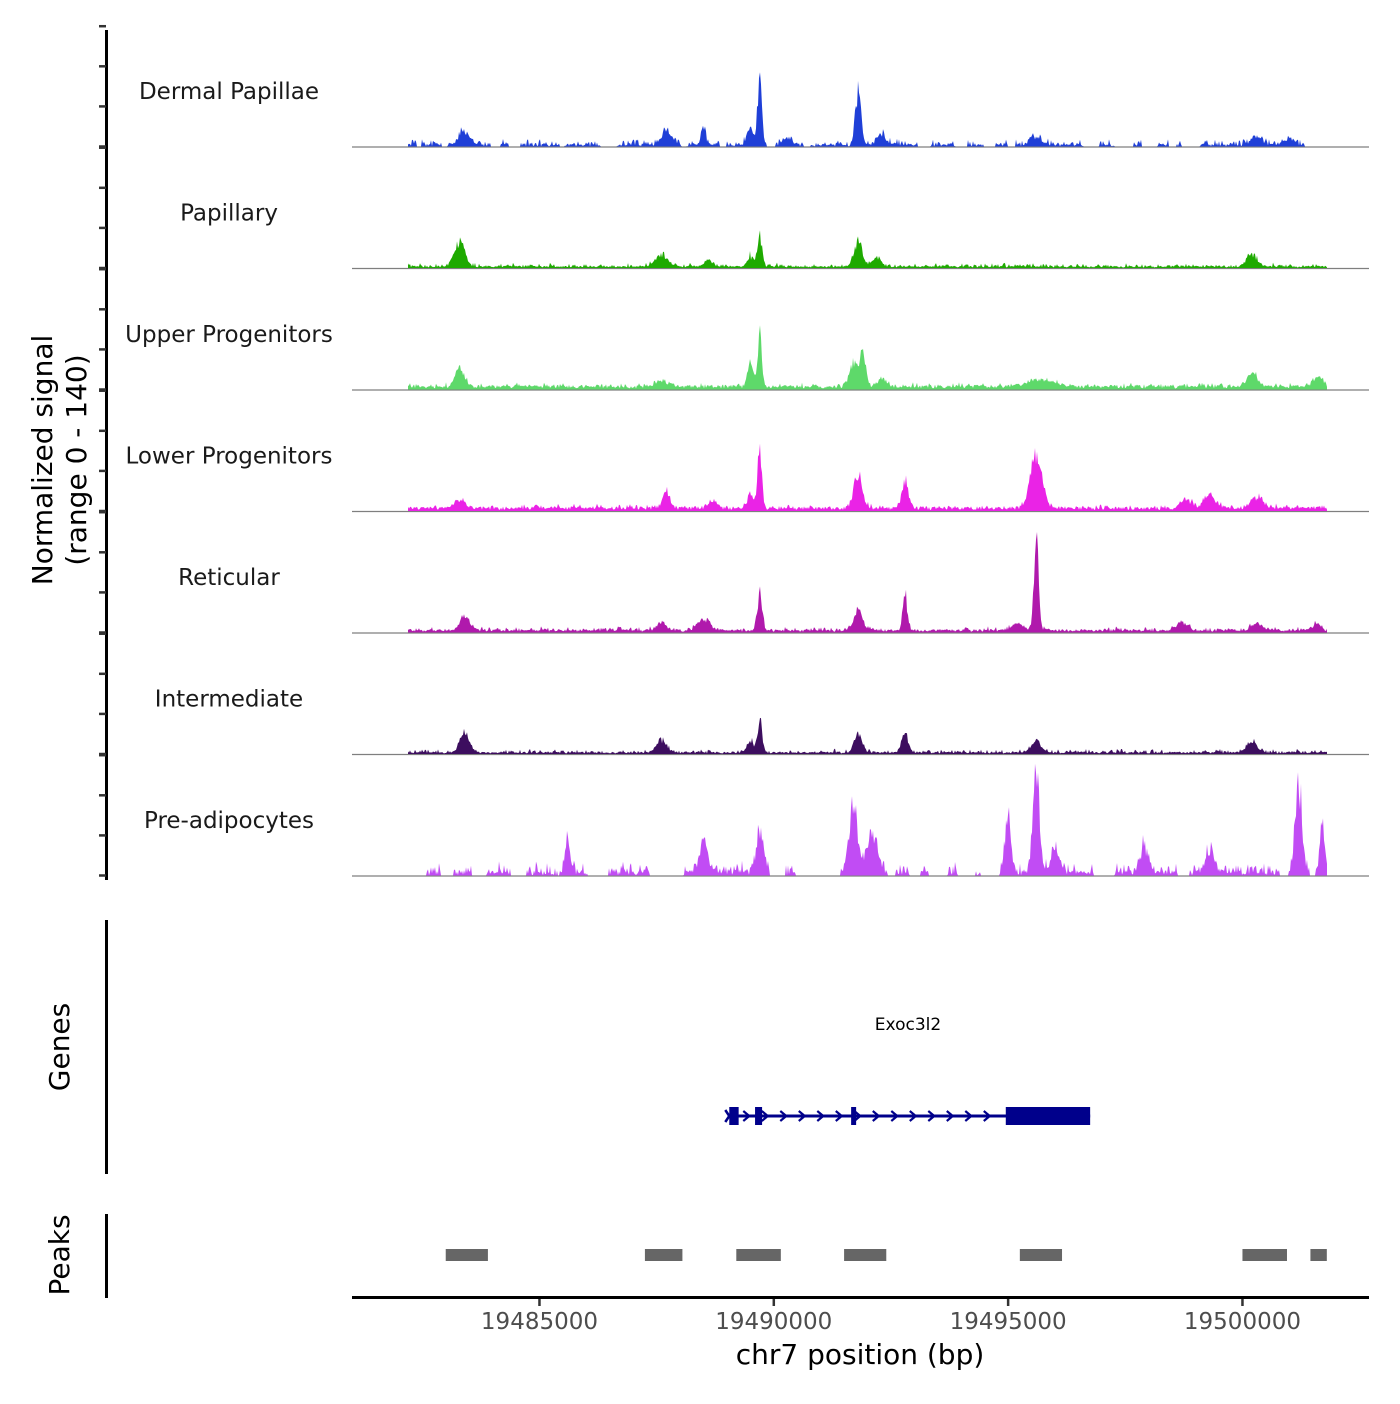 This screenshot has width=1400, height=1404. I want to click on x-axis-title: chr7 position (bp), so click(860, 1354).